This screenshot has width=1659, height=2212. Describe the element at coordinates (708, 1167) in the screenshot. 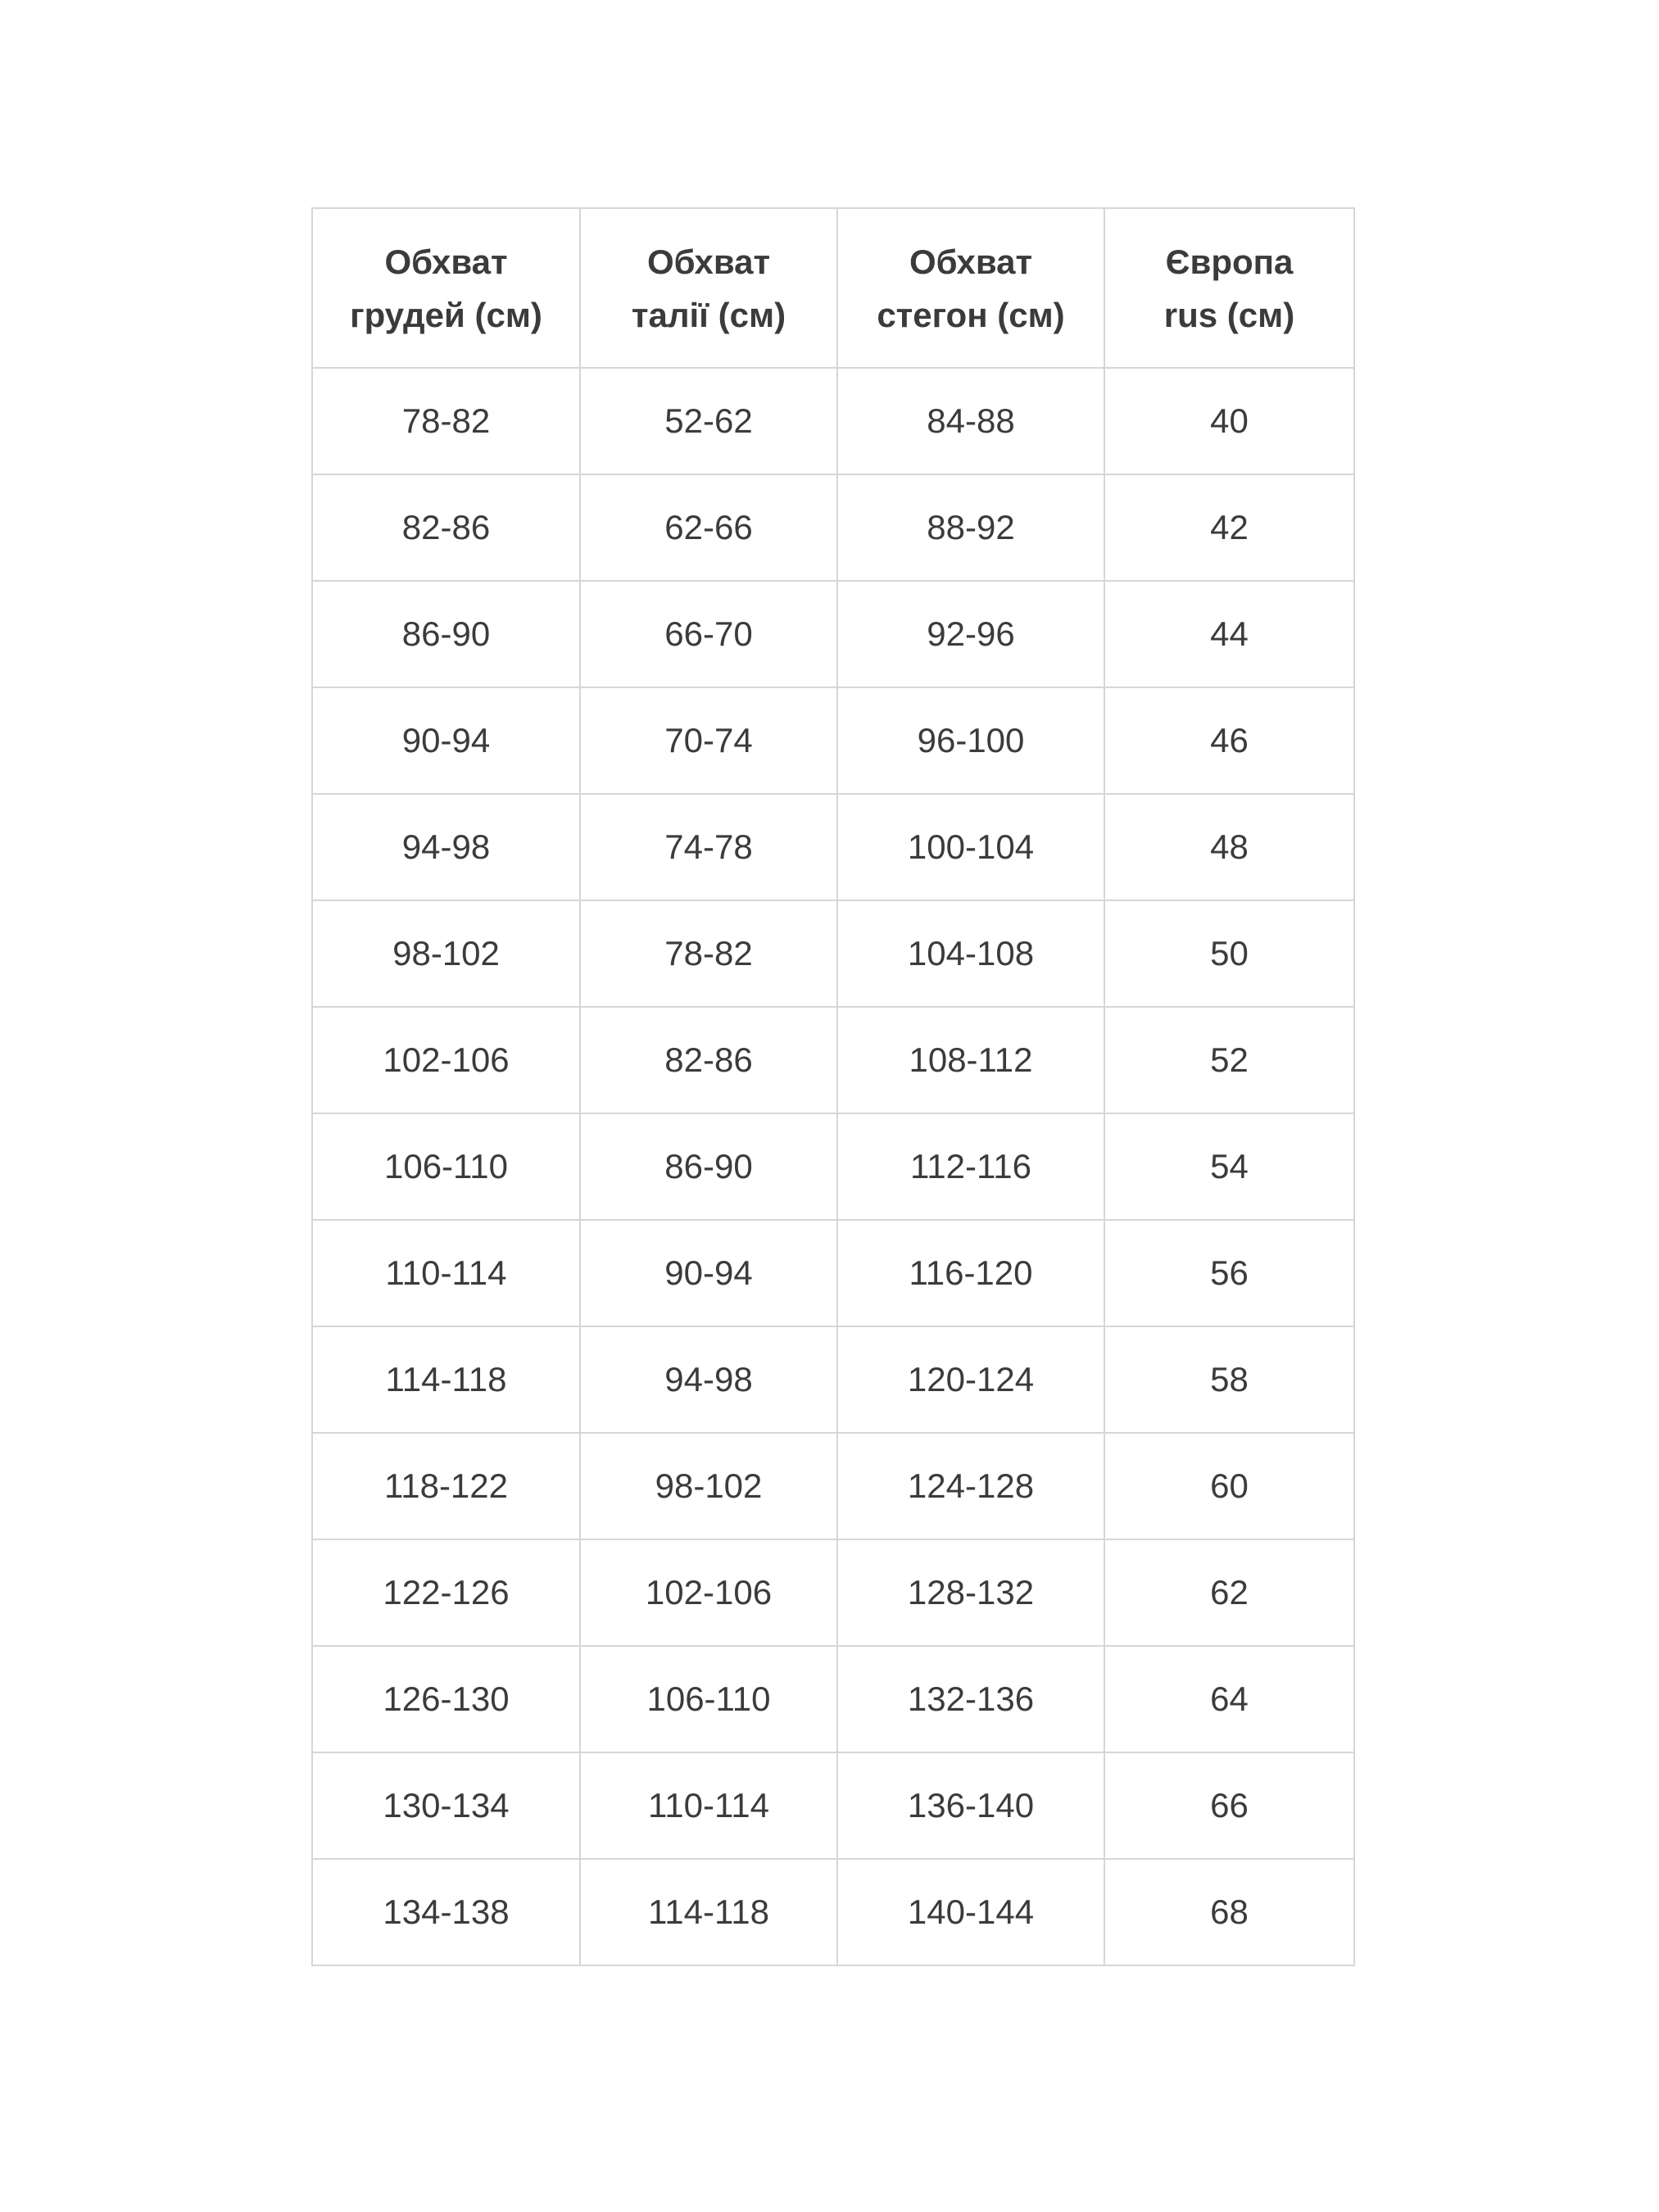

I see `waist-cell: 86-90` at that location.